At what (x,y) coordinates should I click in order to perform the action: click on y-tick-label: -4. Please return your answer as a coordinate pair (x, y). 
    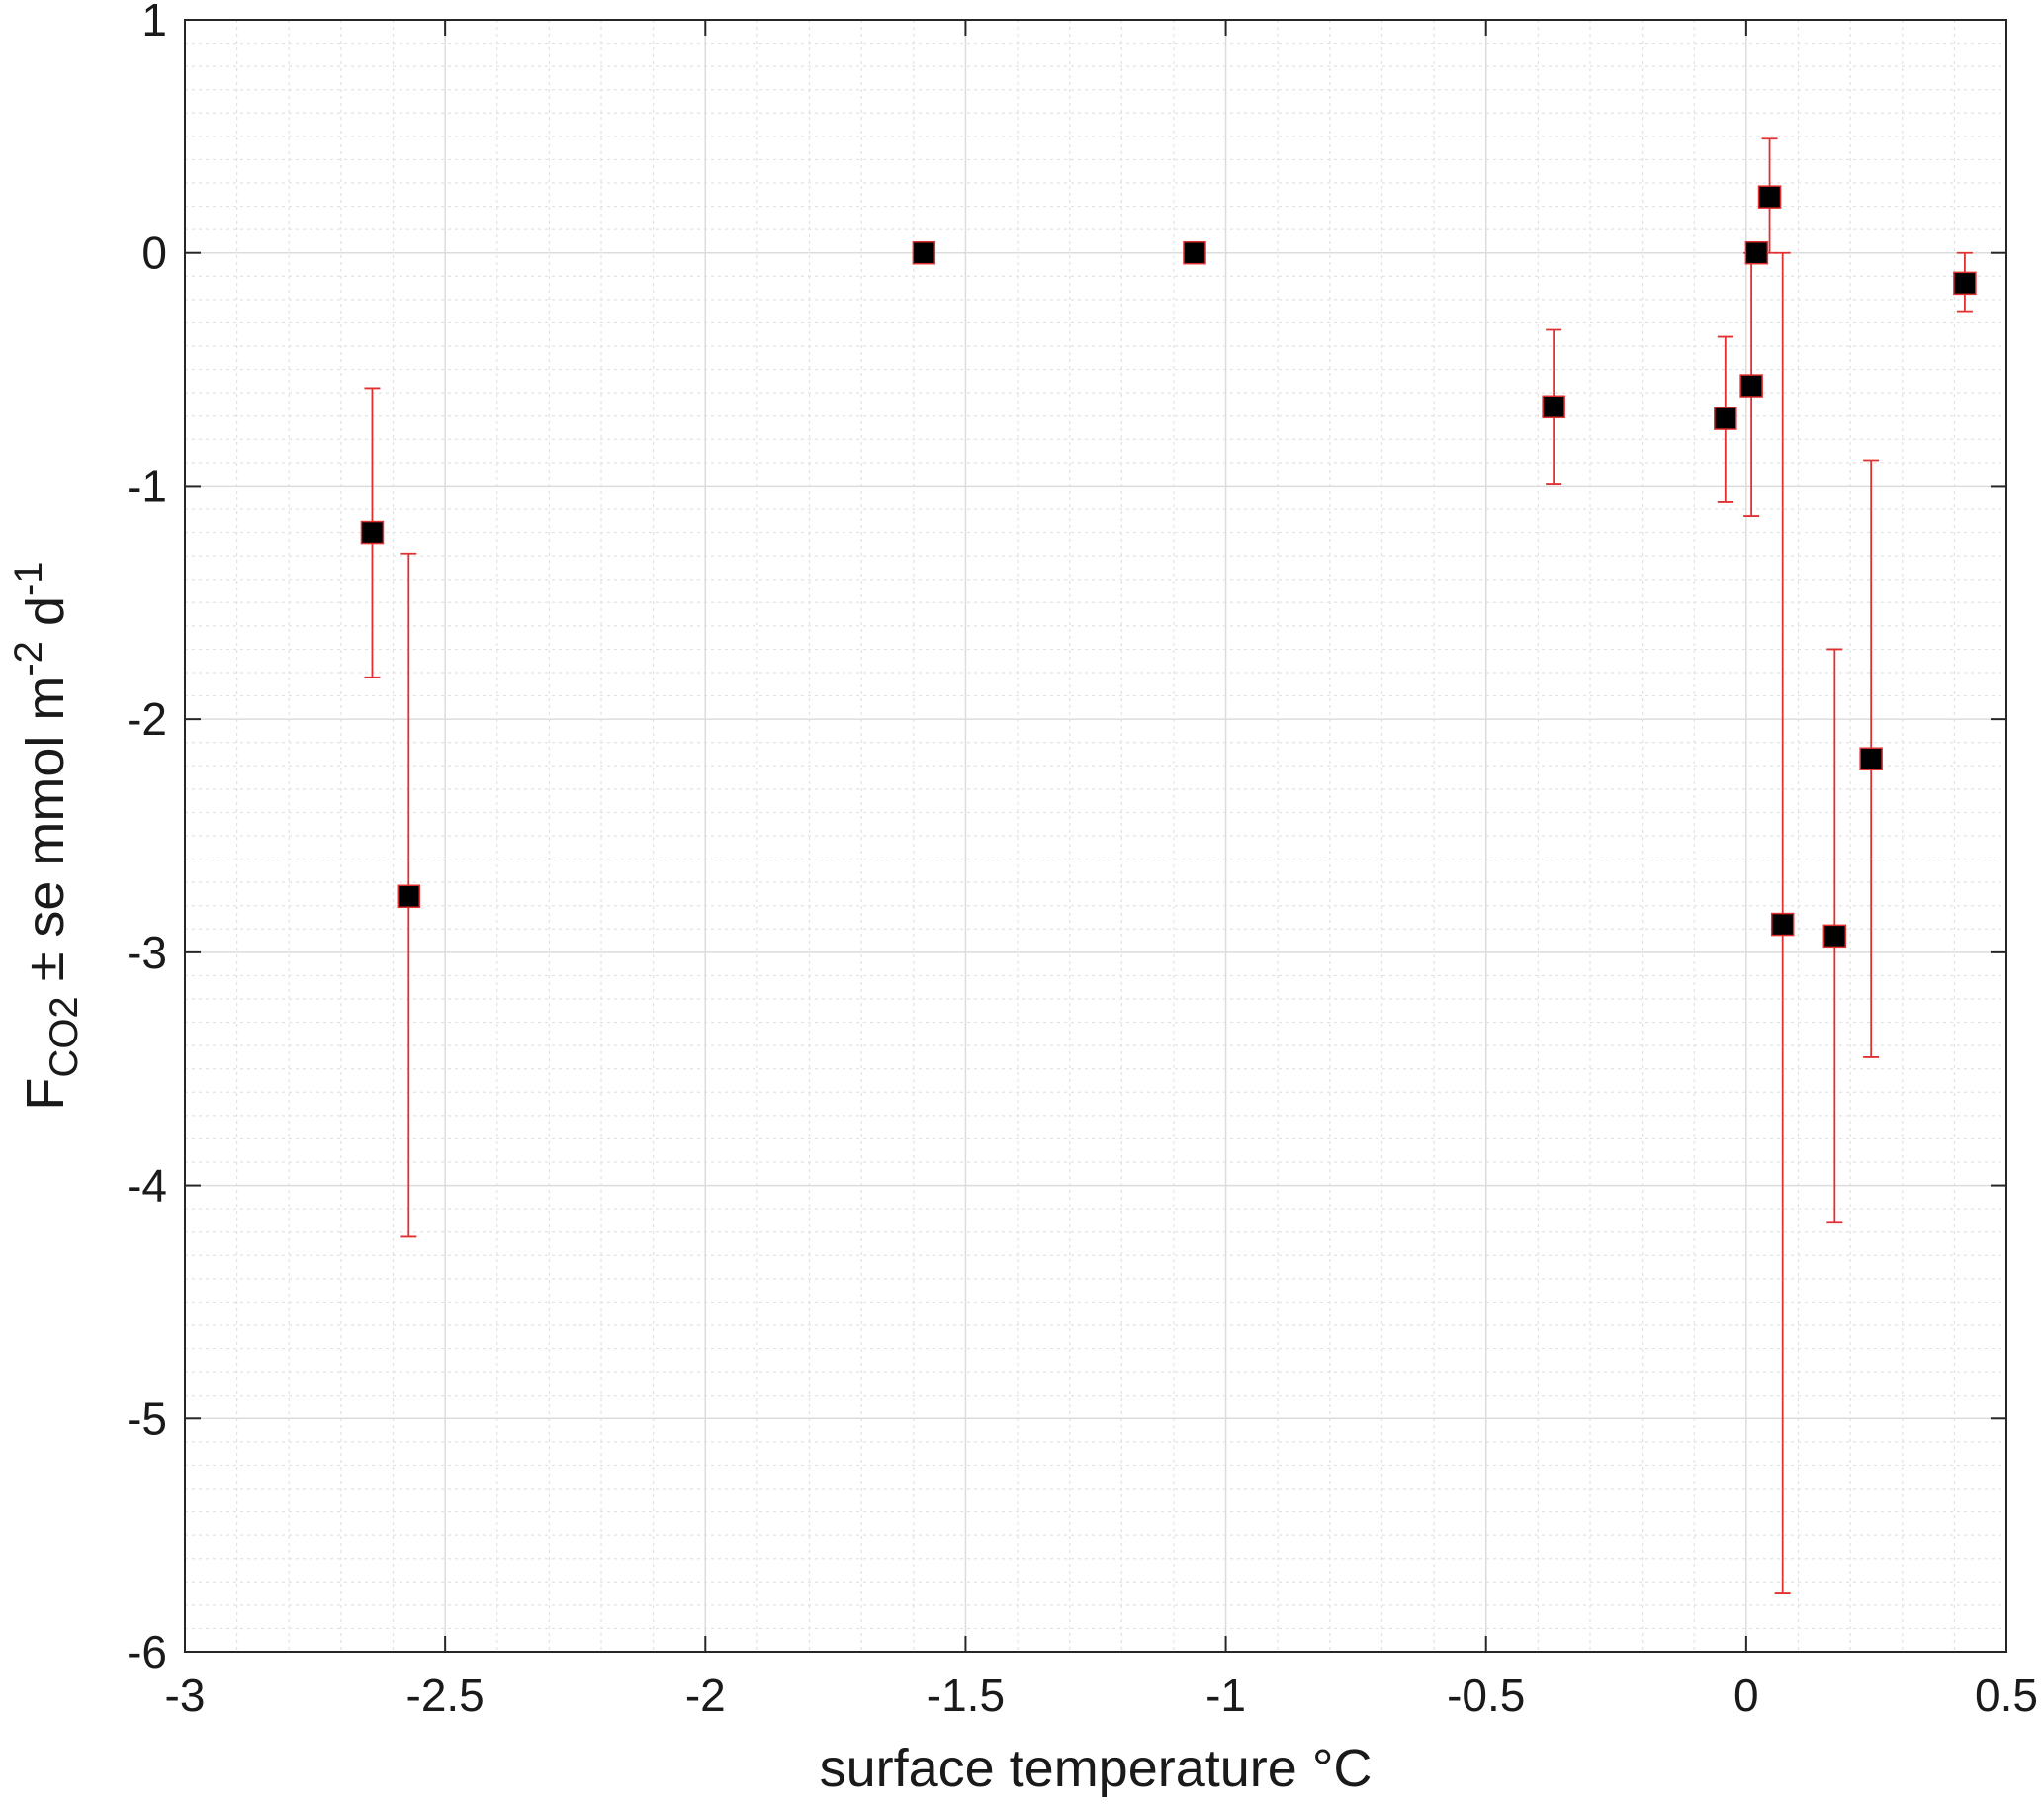
    Looking at the image, I should click on (147, 1186).